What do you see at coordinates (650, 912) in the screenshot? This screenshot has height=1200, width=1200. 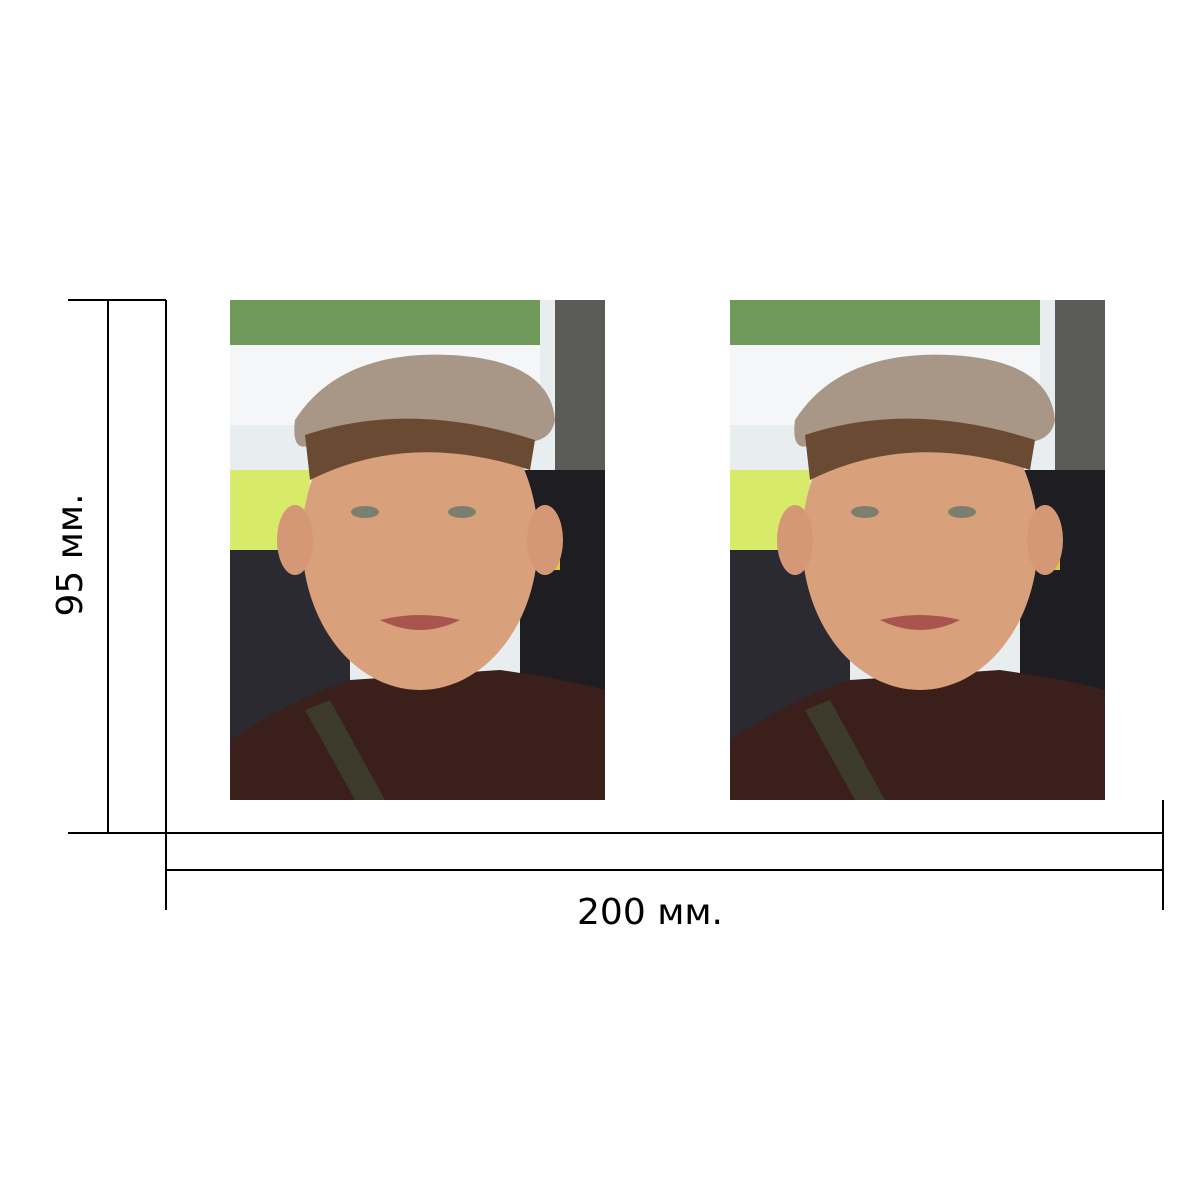 I see `width-label: 200 мм.` at bounding box center [650, 912].